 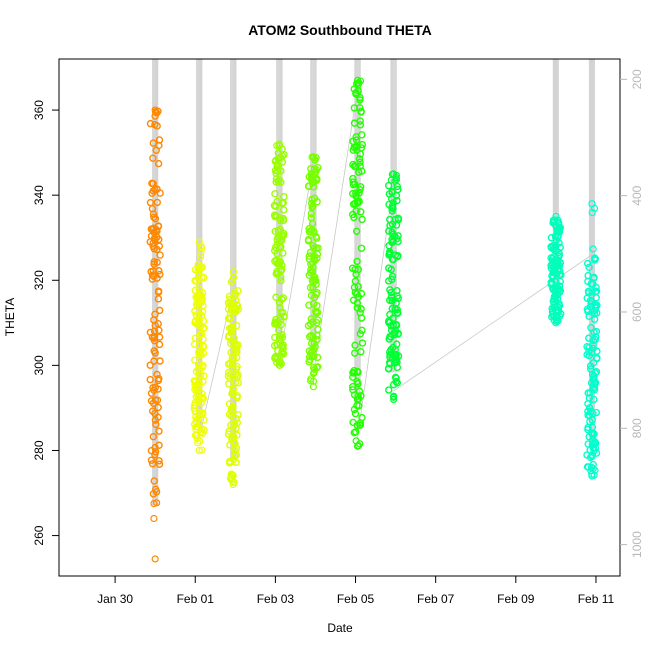 What do you see at coordinates (39, 195) in the screenshot?
I see `y-tick-label: 340` at bounding box center [39, 195].